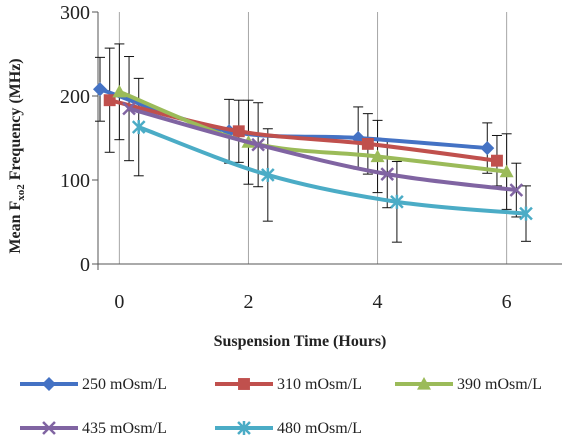 This screenshot has width=565, height=448. I want to click on y-axis-title: Mean Fxo2 Frequency (MHz), so click(17, 155).